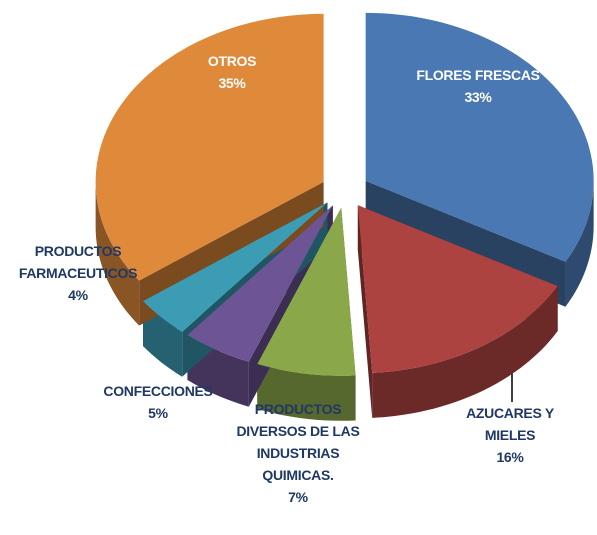 The width and height of the screenshot is (597, 535). What do you see at coordinates (78, 262) in the screenshot?
I see `category-label: PRODUCTOS FARMACEUTICOS` at bounding box center [78, 262].